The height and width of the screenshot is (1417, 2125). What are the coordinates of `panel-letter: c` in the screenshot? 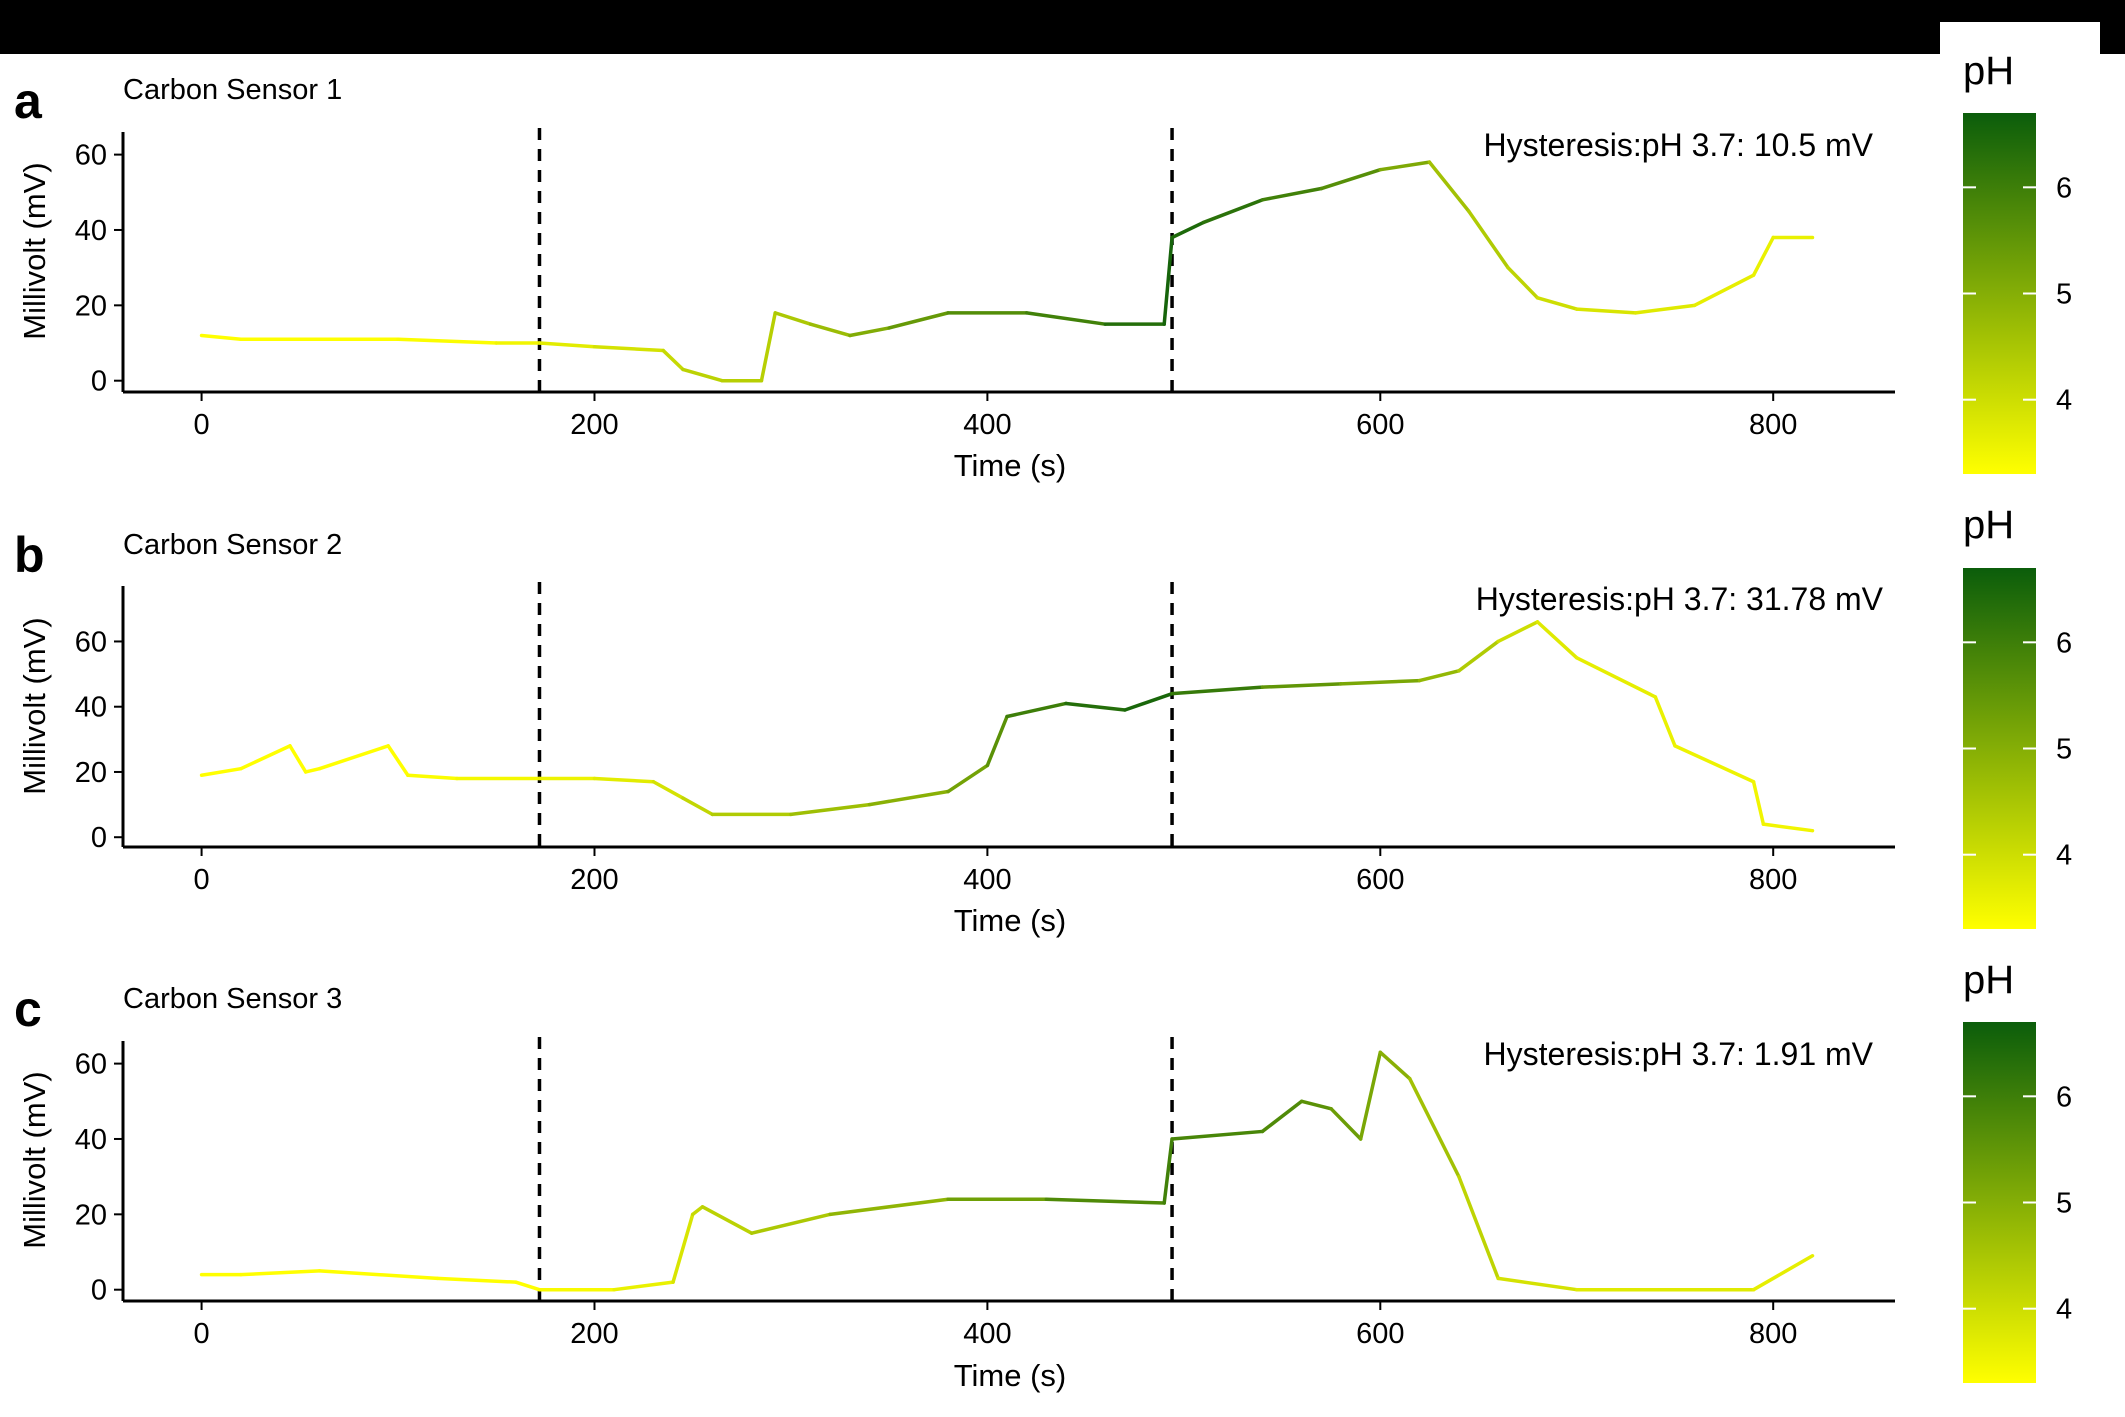 It's located at (28, 1009).